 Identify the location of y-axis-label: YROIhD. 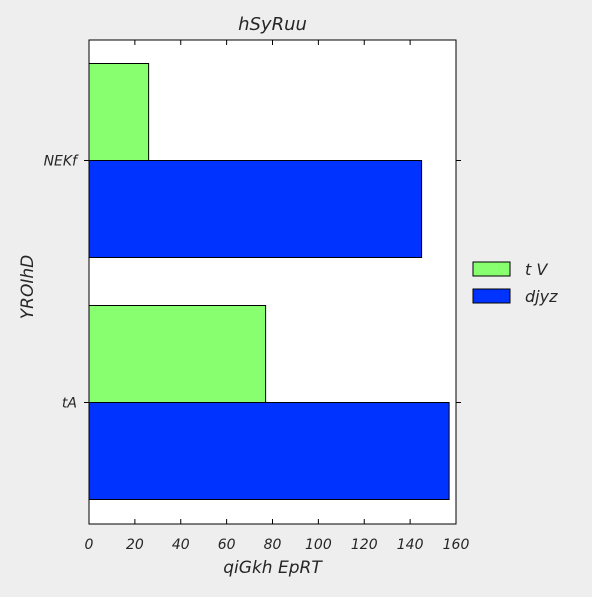
(28, 287).